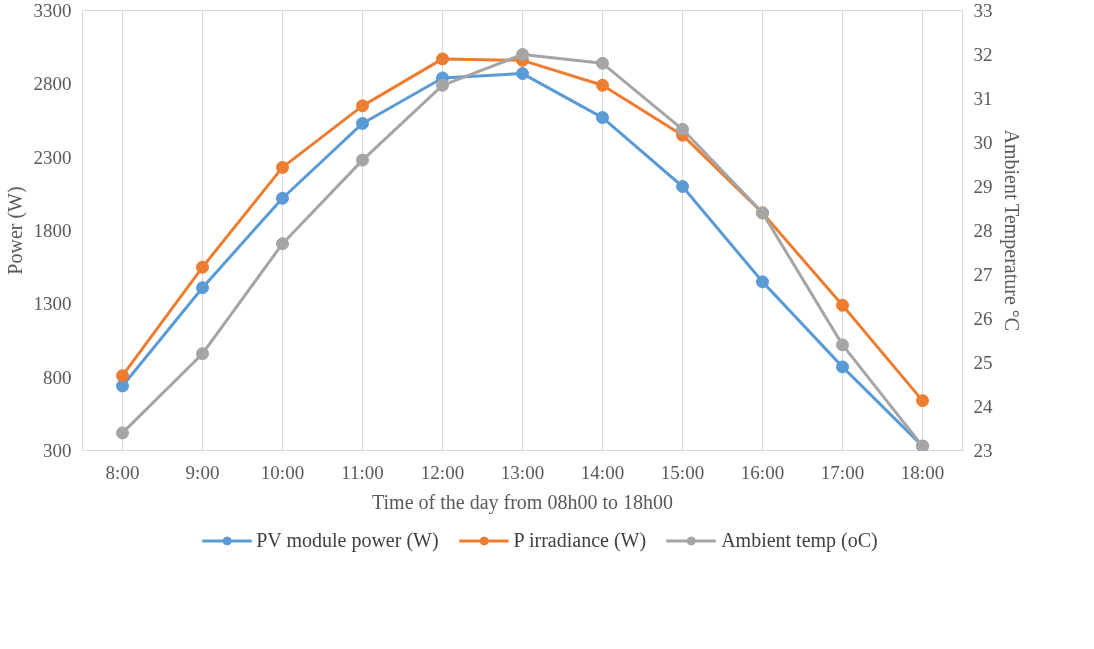  What do you see at coordinates (983, 98) in the screenshot?
I see `y2-tick-label: 31` at bounding box center [983, 98].